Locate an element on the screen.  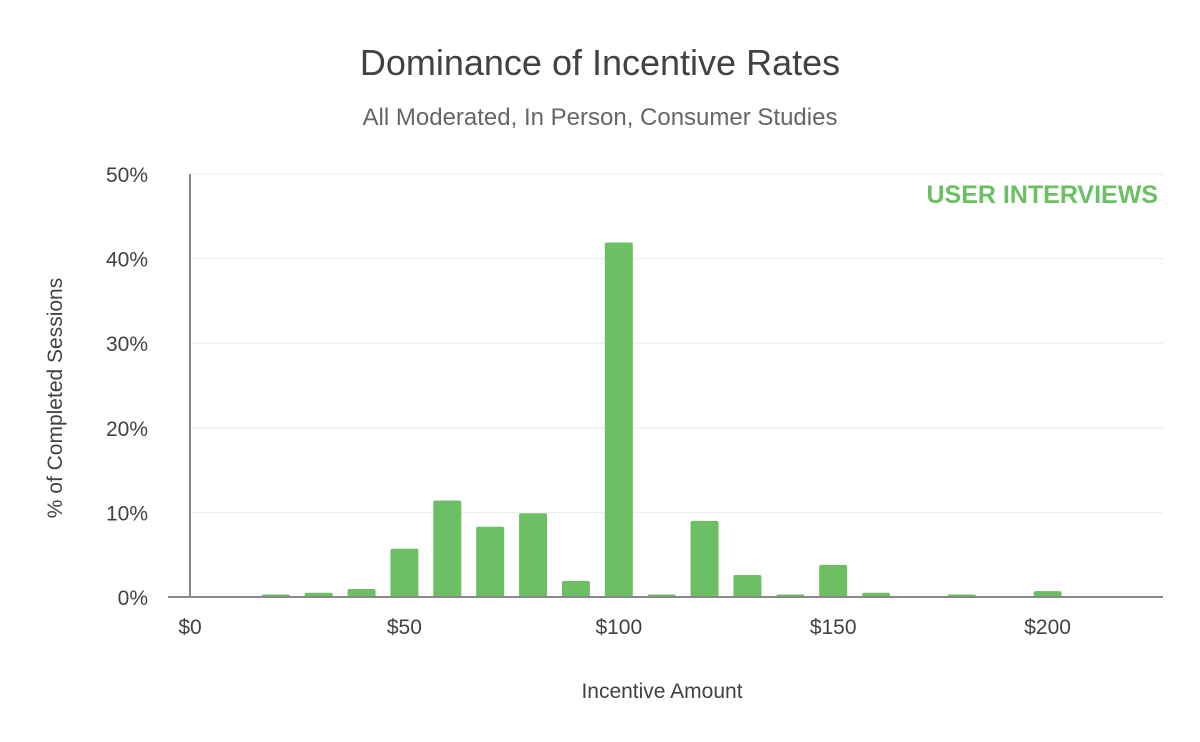
watermark-logo: USER INTERVIEWS is located at coordinates (1042, 195).